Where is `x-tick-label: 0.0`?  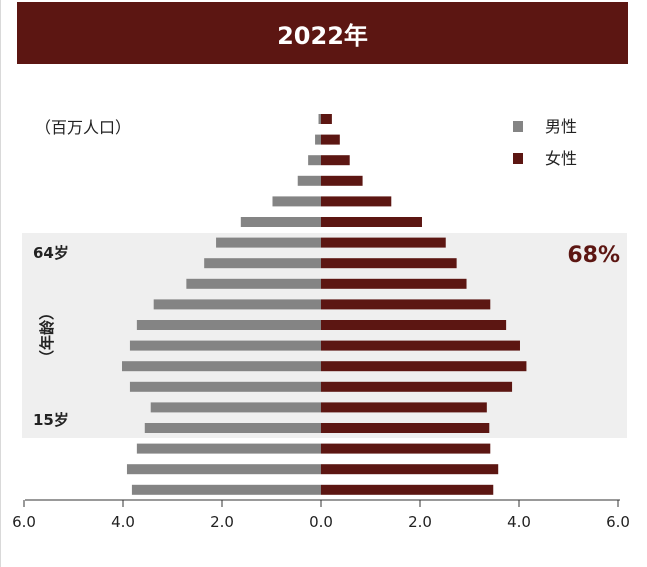 x-tick-label: 0.0 is located at coordinates (321, 522).